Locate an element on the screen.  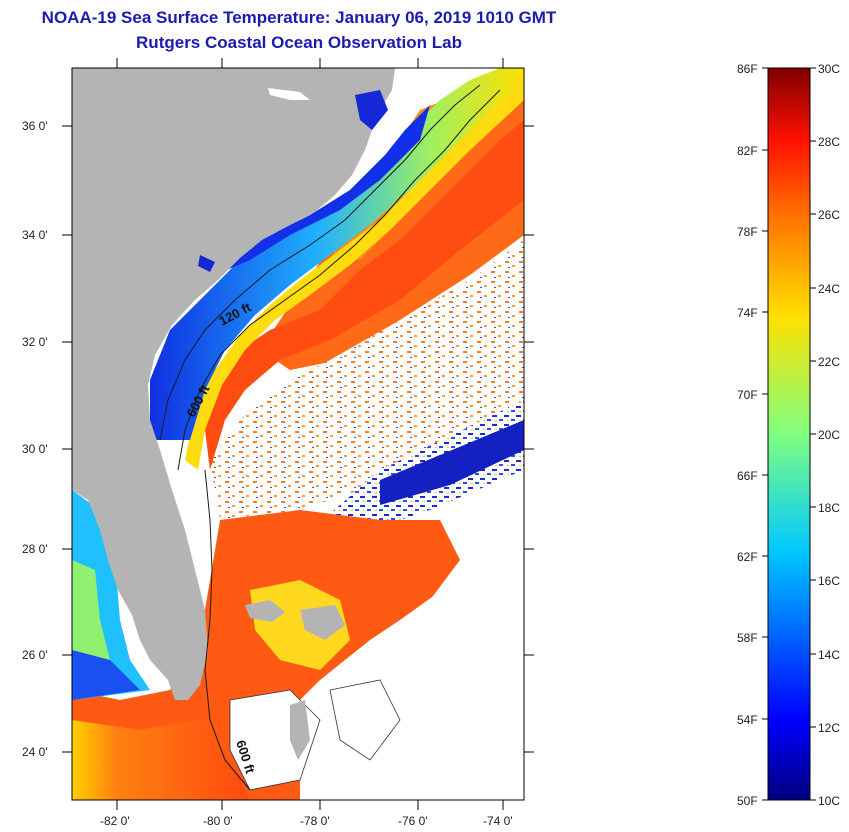
cb-c-20: 20C is located at coordinates (829, 435).